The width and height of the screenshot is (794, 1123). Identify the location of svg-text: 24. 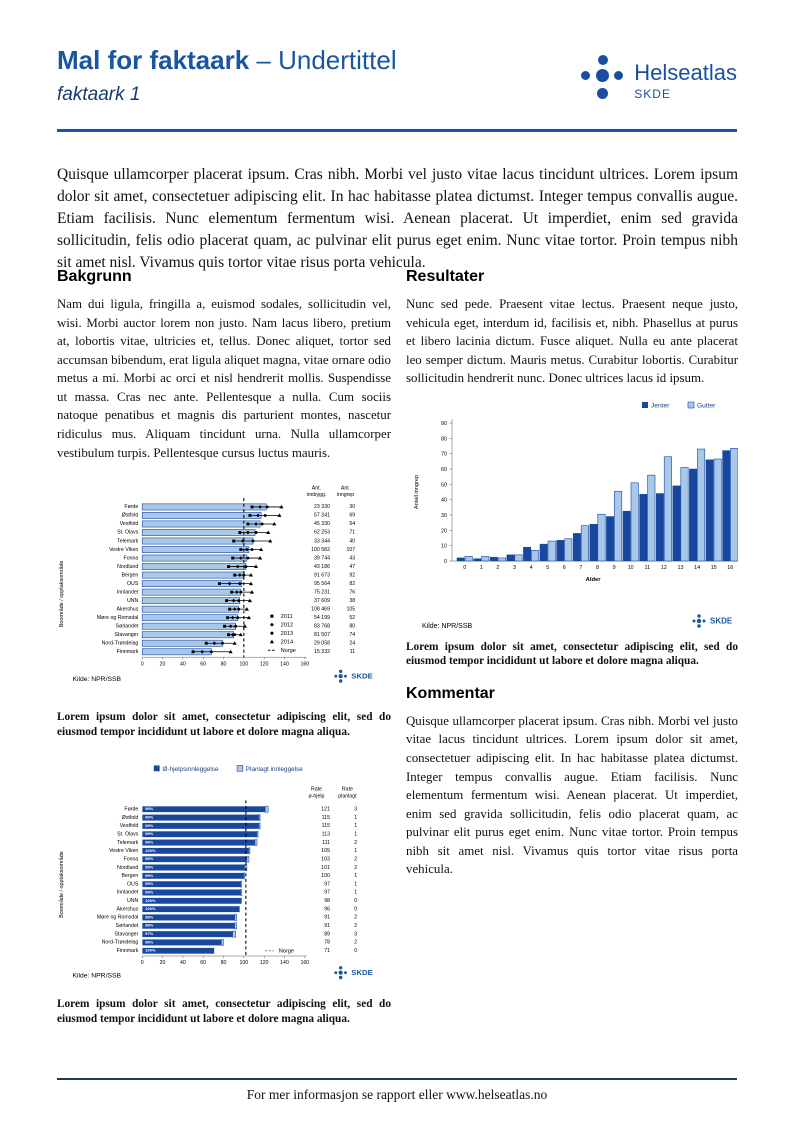
(352, 644).